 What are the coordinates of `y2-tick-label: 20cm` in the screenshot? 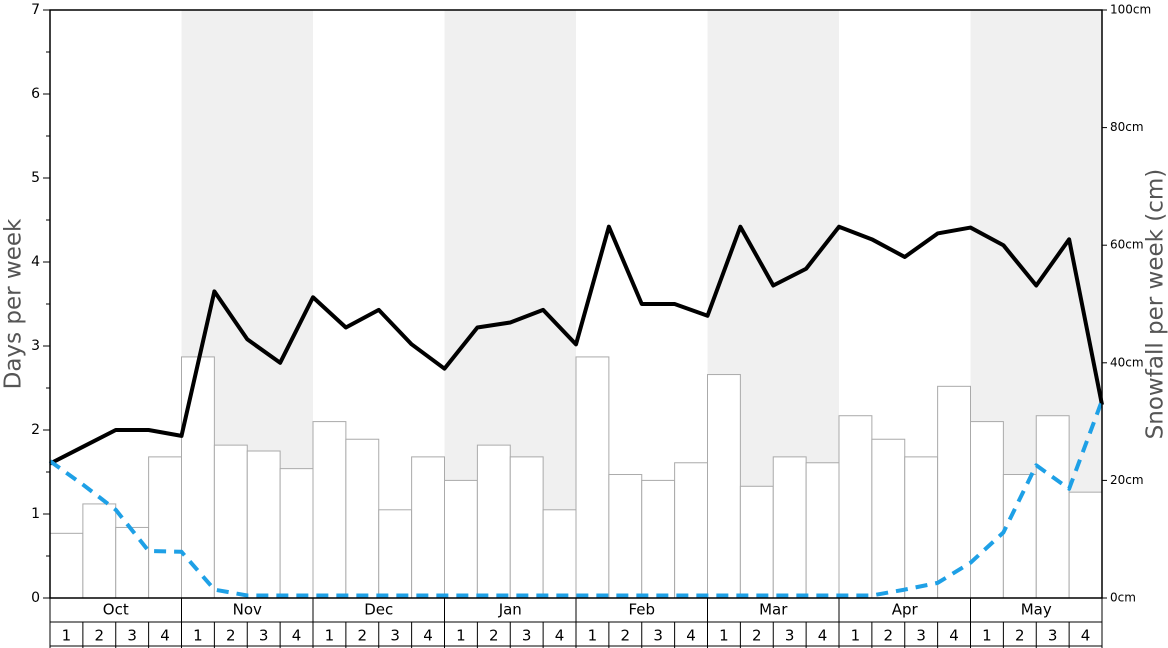 It's located at (1127, 480).